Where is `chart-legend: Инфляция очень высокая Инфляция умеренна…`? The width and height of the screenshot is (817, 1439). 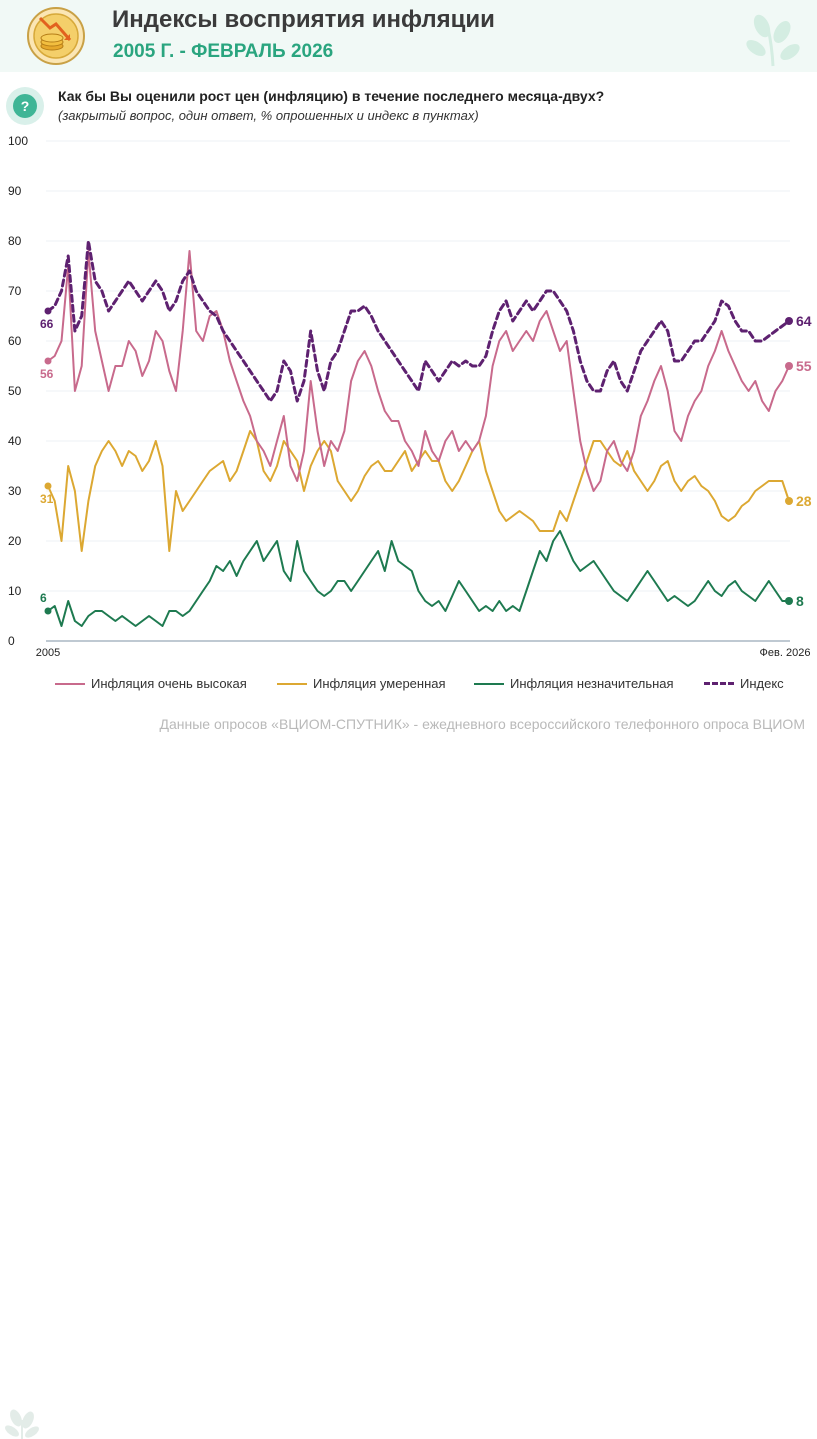
chart-legend: Инфляция очень высокая Инфляция умеренна… is located at coordinates (408, 683).